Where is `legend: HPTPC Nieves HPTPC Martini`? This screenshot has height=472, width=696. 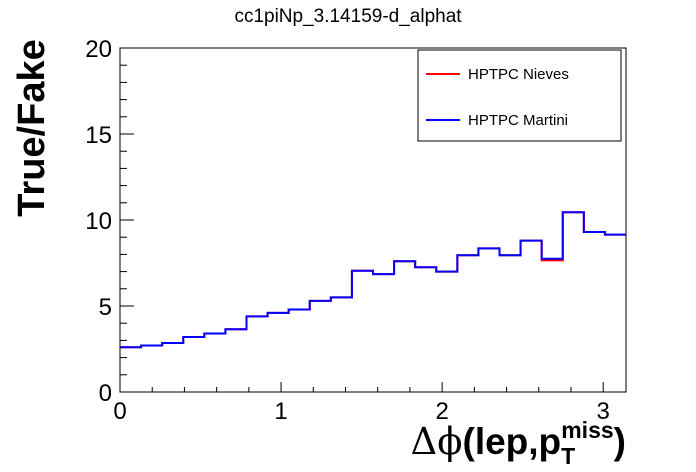
legend: HPTPC Nieves HPTPC Martini is located at coordinates (519, 95).